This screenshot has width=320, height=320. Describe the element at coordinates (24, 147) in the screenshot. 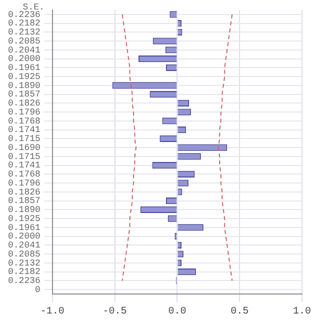

I see `y-tick-label: 0.1690` at that location.